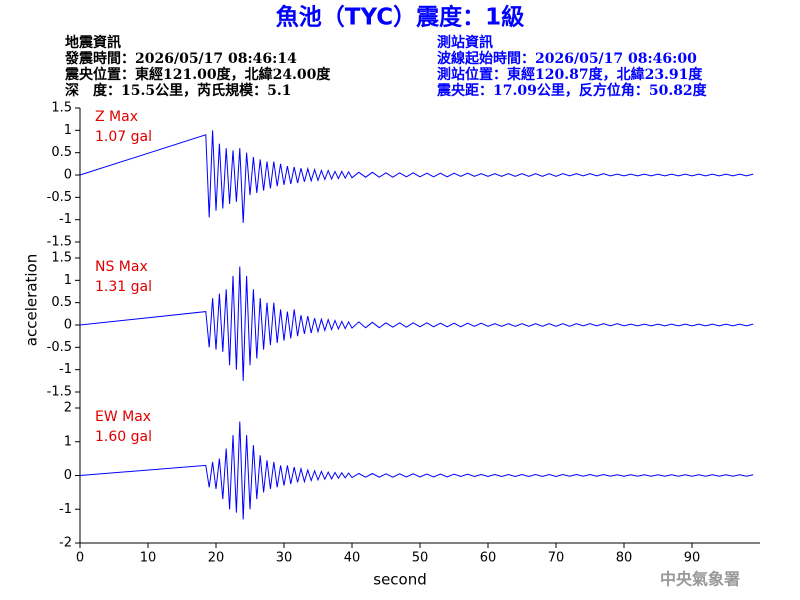 This screenshot has width=800, height=600. I want to click on x-tick-label: 20, so click(216, 558).